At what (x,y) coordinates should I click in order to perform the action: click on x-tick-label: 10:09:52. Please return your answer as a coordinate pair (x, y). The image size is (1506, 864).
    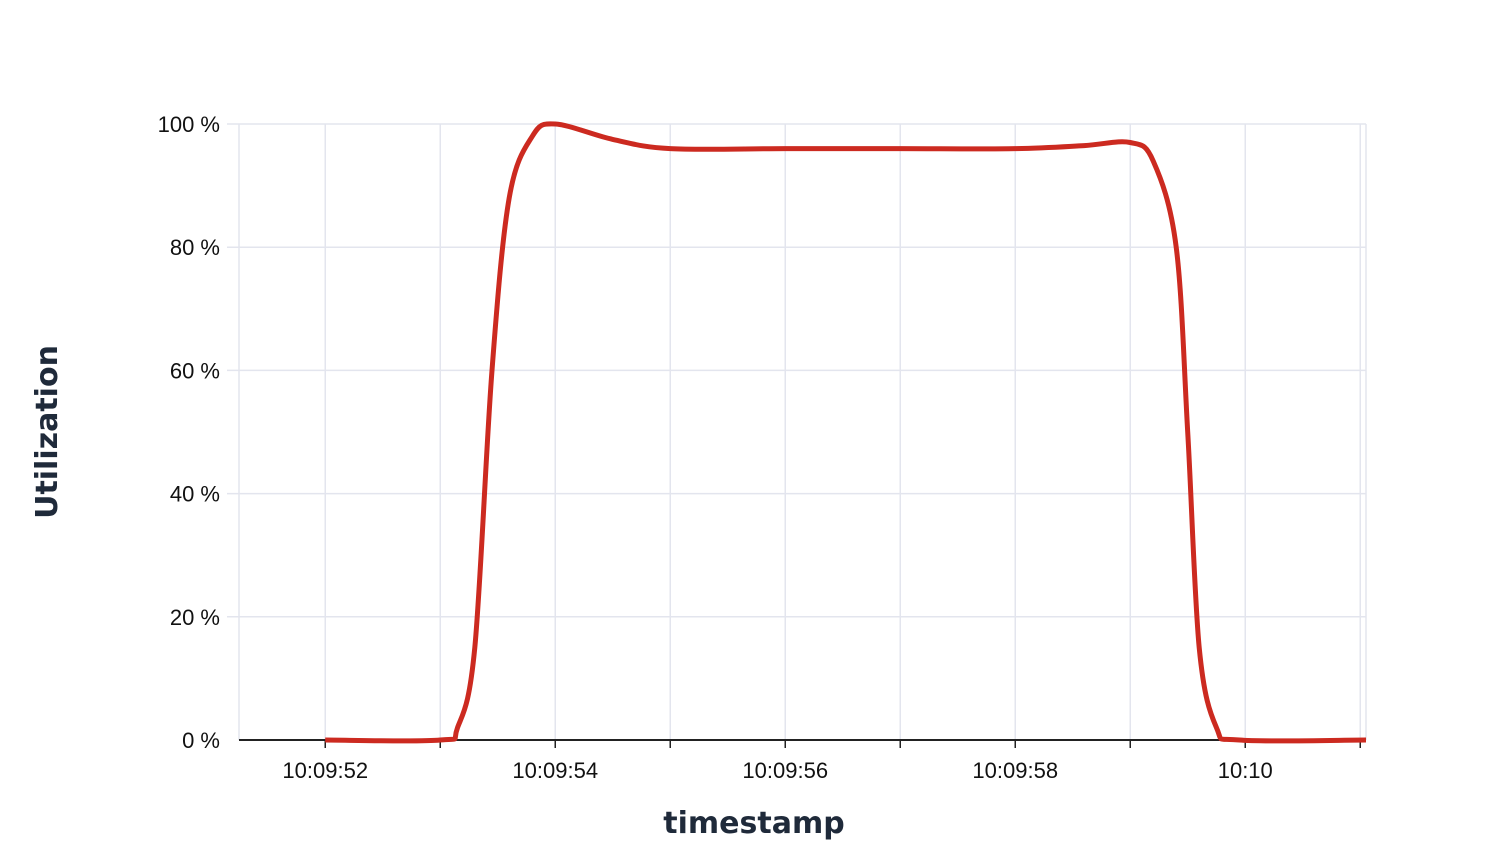
    Looking at the image, I should click on (325, 770).